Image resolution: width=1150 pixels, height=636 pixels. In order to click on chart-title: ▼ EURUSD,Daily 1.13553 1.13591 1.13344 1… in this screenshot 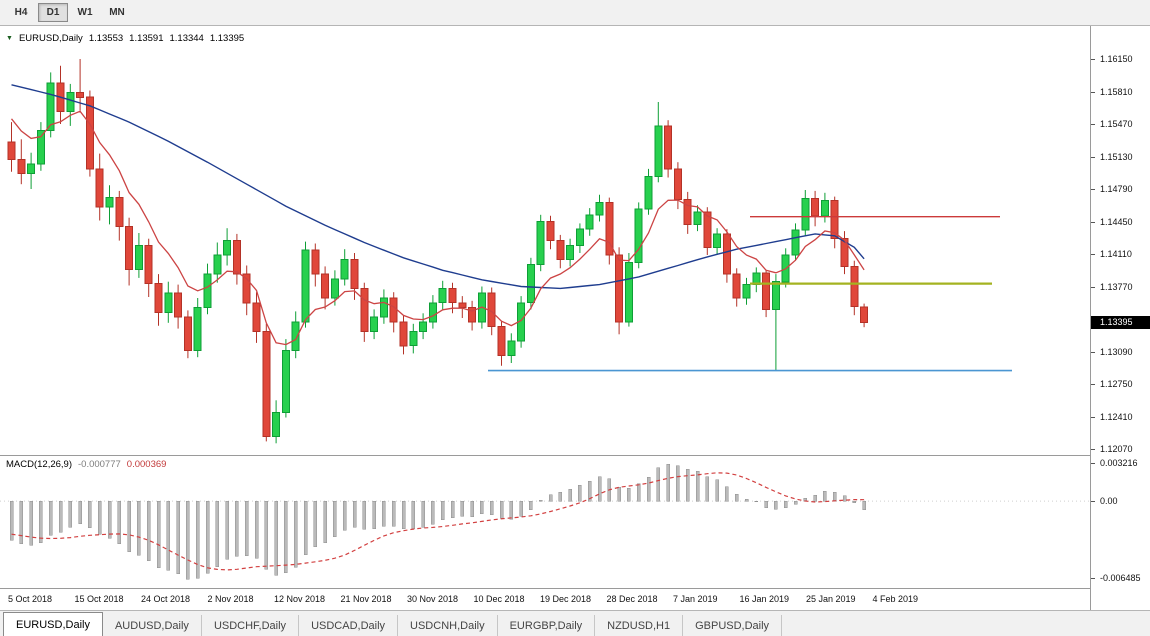, I will do `click(125, 38)`.